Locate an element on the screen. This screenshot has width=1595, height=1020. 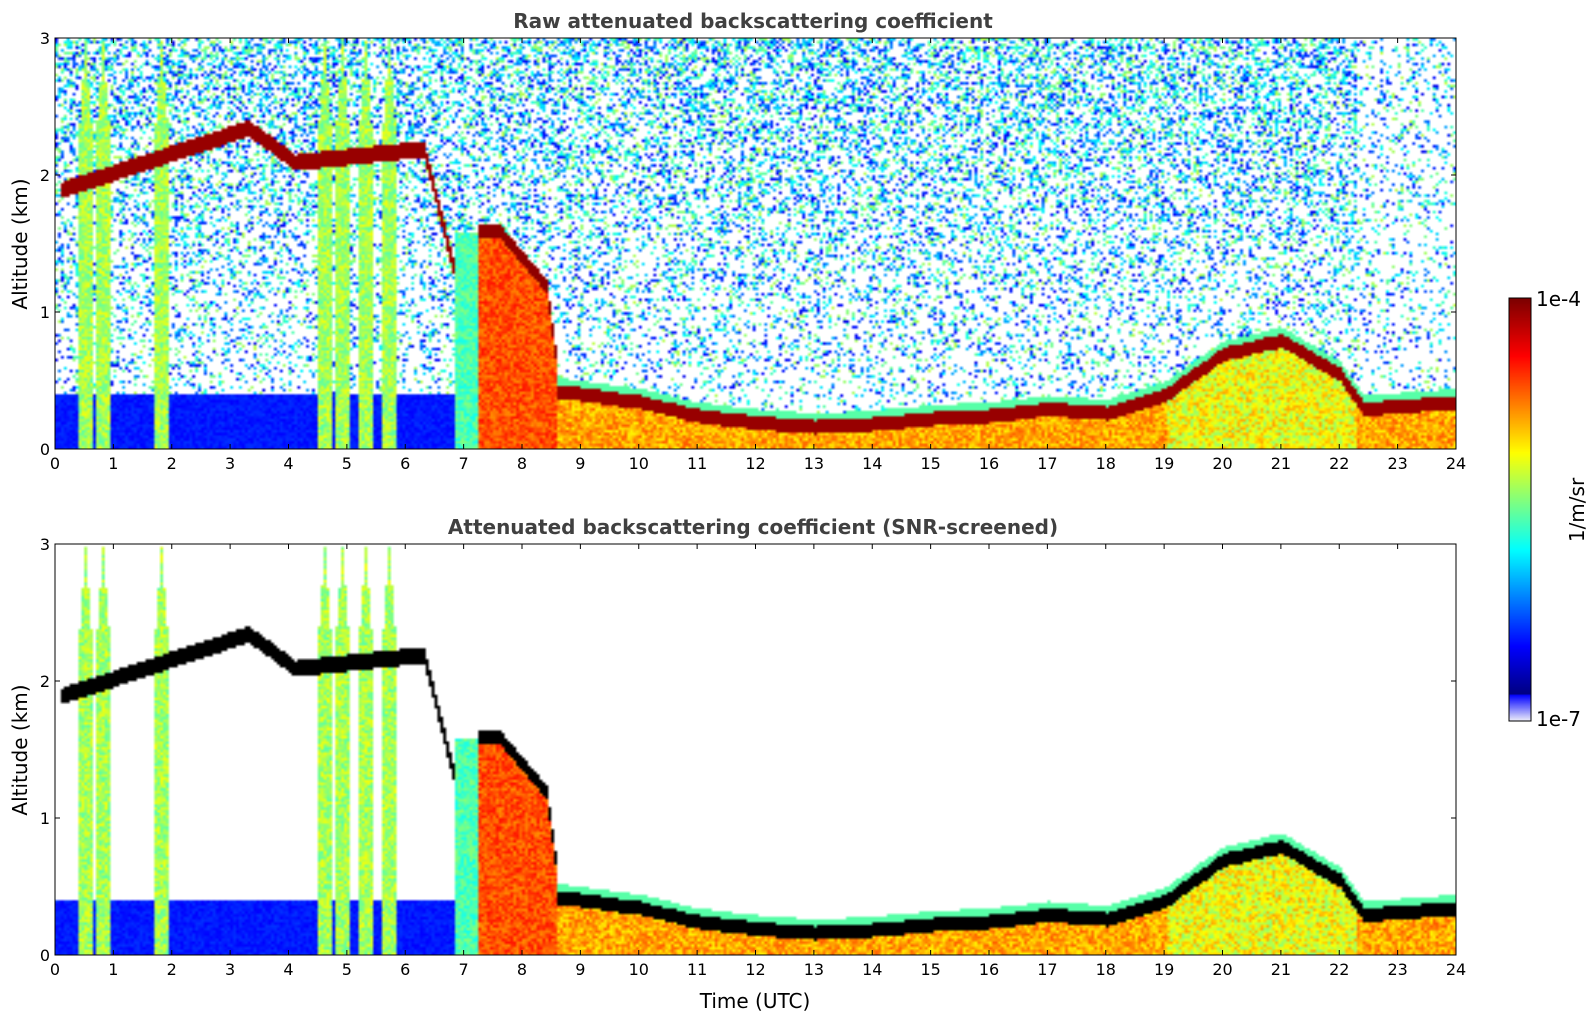
colorbar-frame is located at coordinates (1520, 509).